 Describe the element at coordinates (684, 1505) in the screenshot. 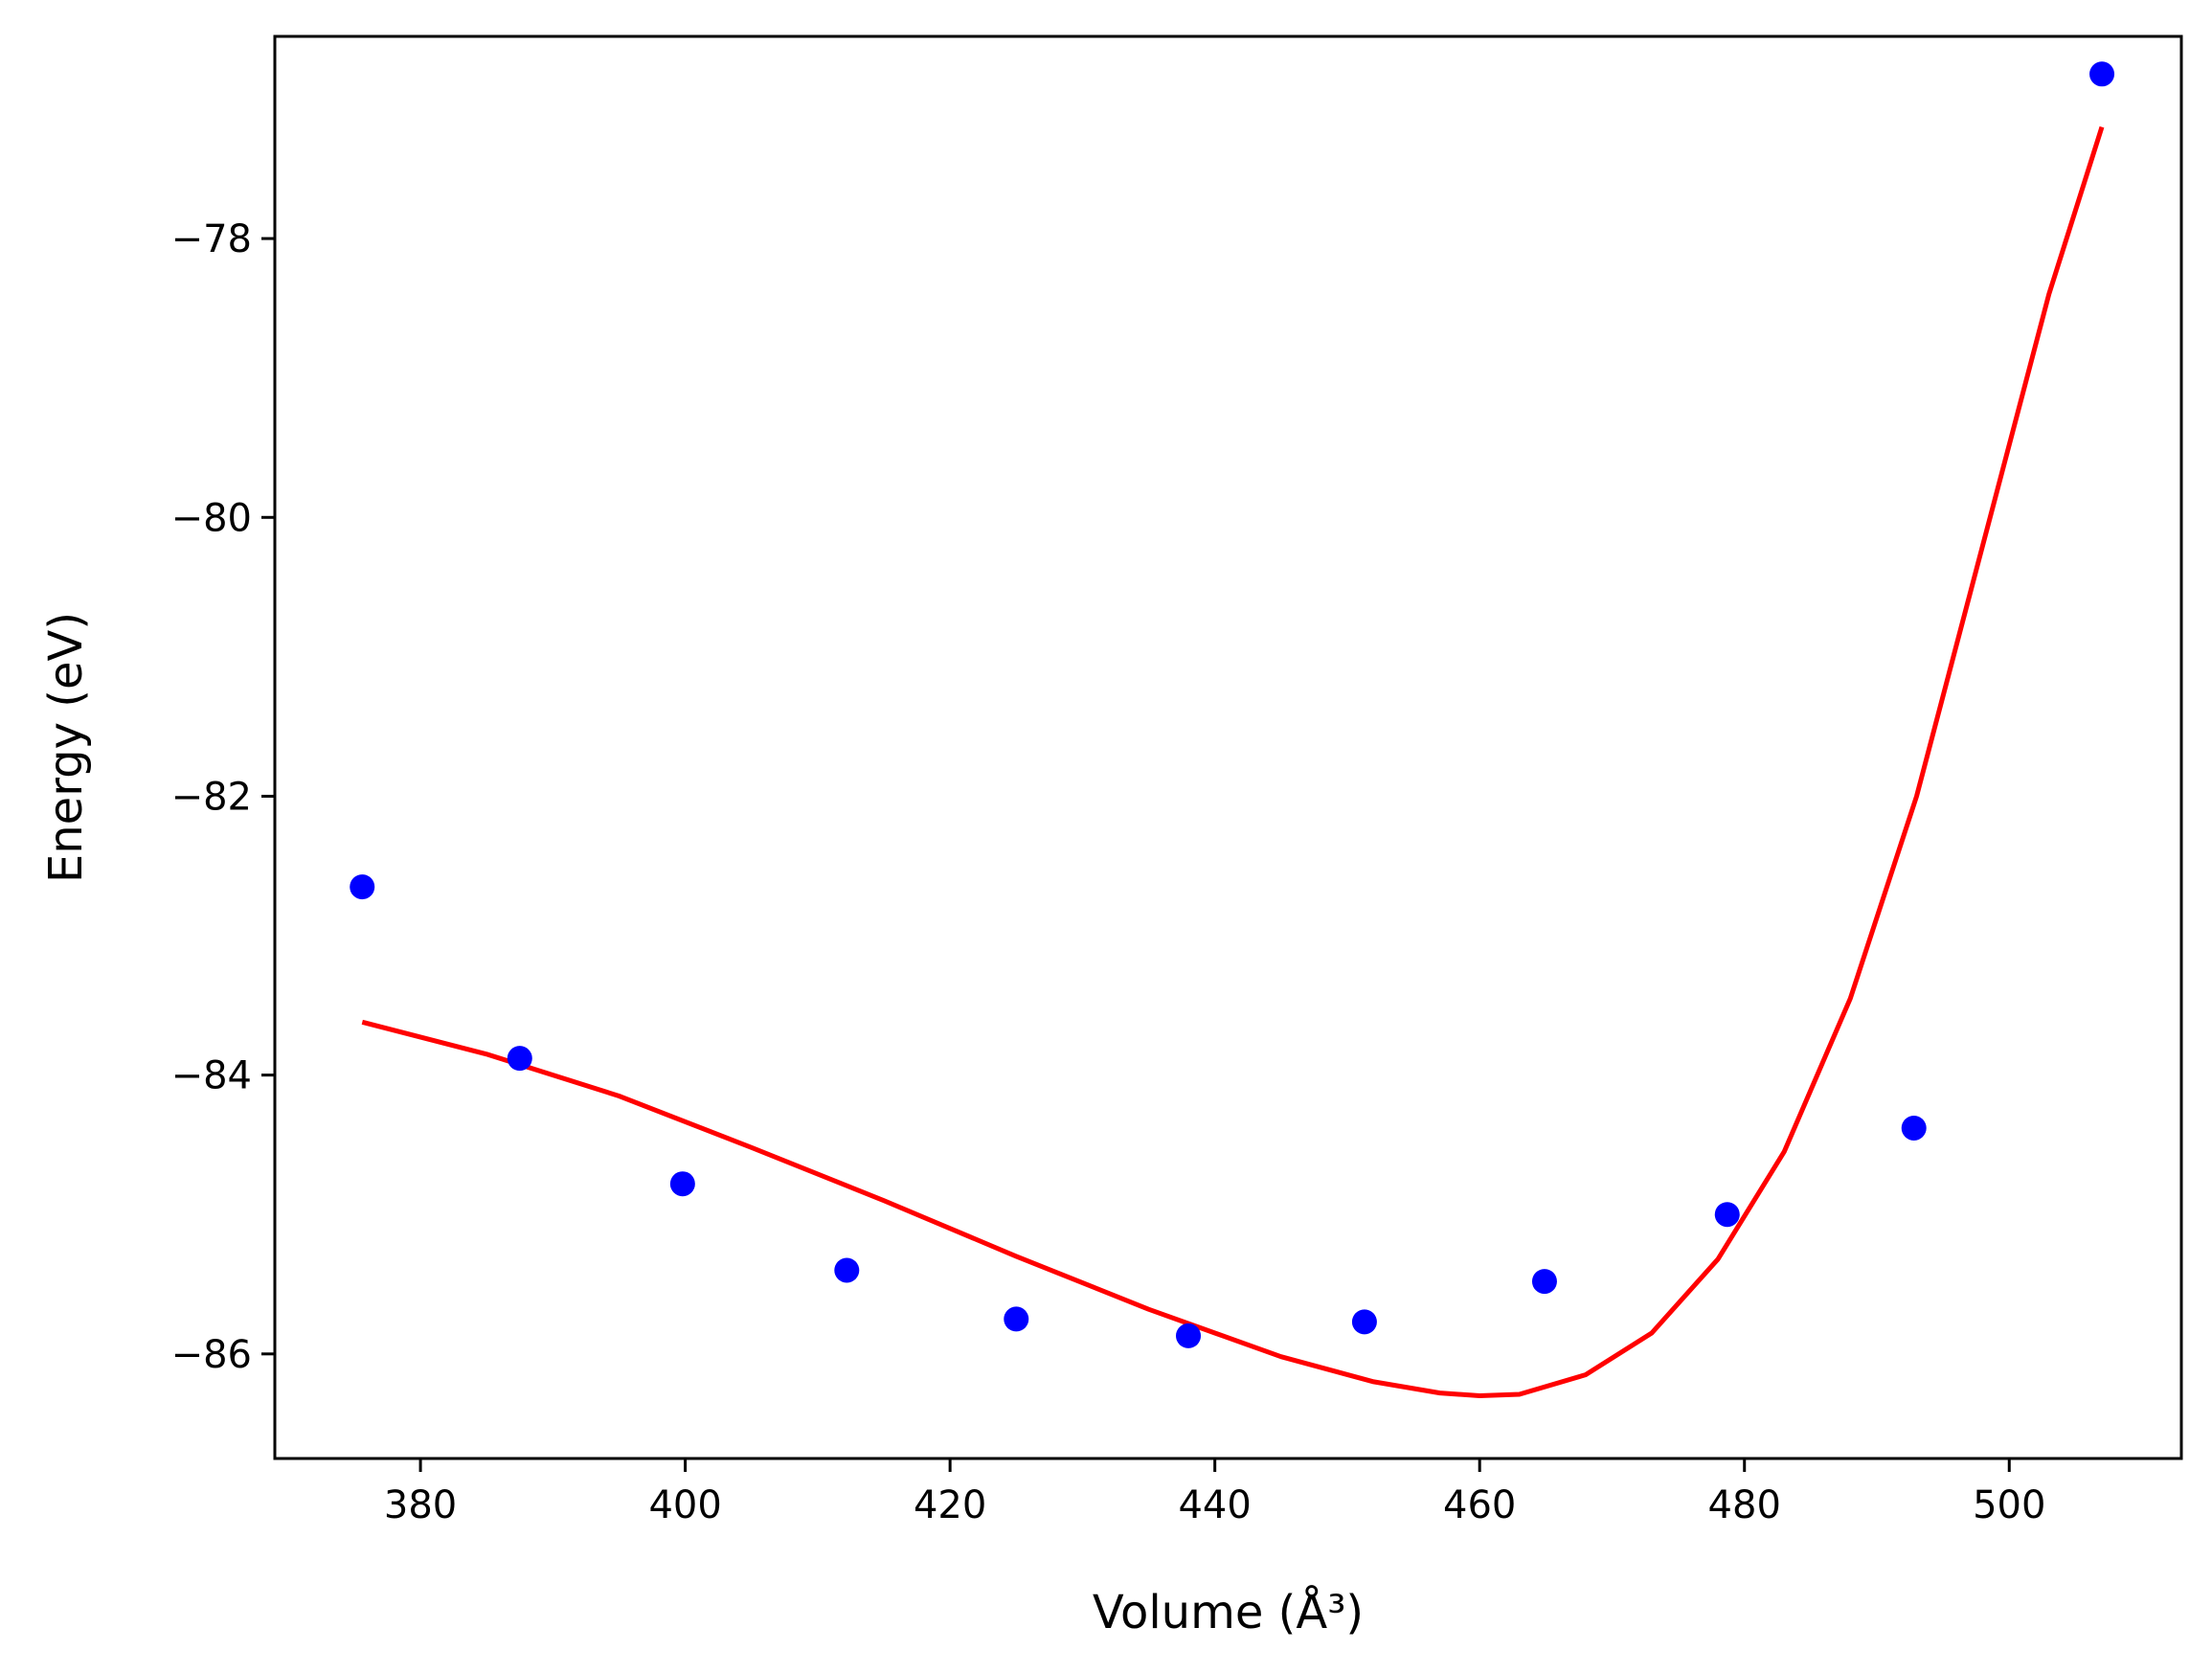

I see `x-tick-label: 400` at that location.